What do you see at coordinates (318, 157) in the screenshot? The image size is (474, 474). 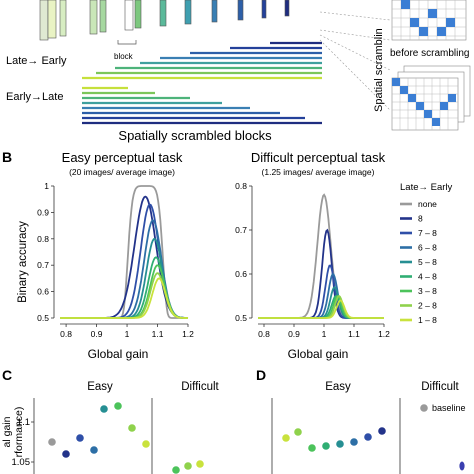 I see `difficult-title: Difficult perceptual task` at bounding box center [318, 157].